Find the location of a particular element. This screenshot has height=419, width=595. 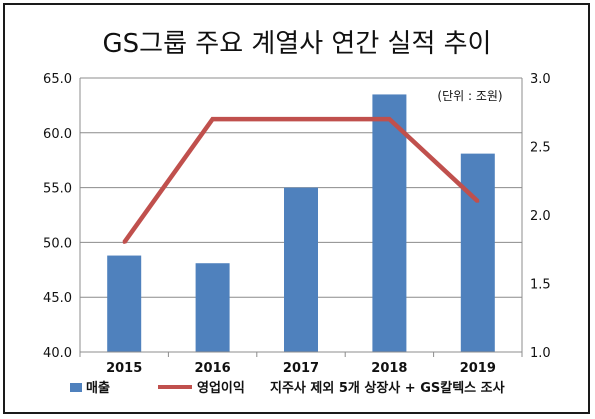

legend: 매출 영업이익 is located at coordinates (157, 388).